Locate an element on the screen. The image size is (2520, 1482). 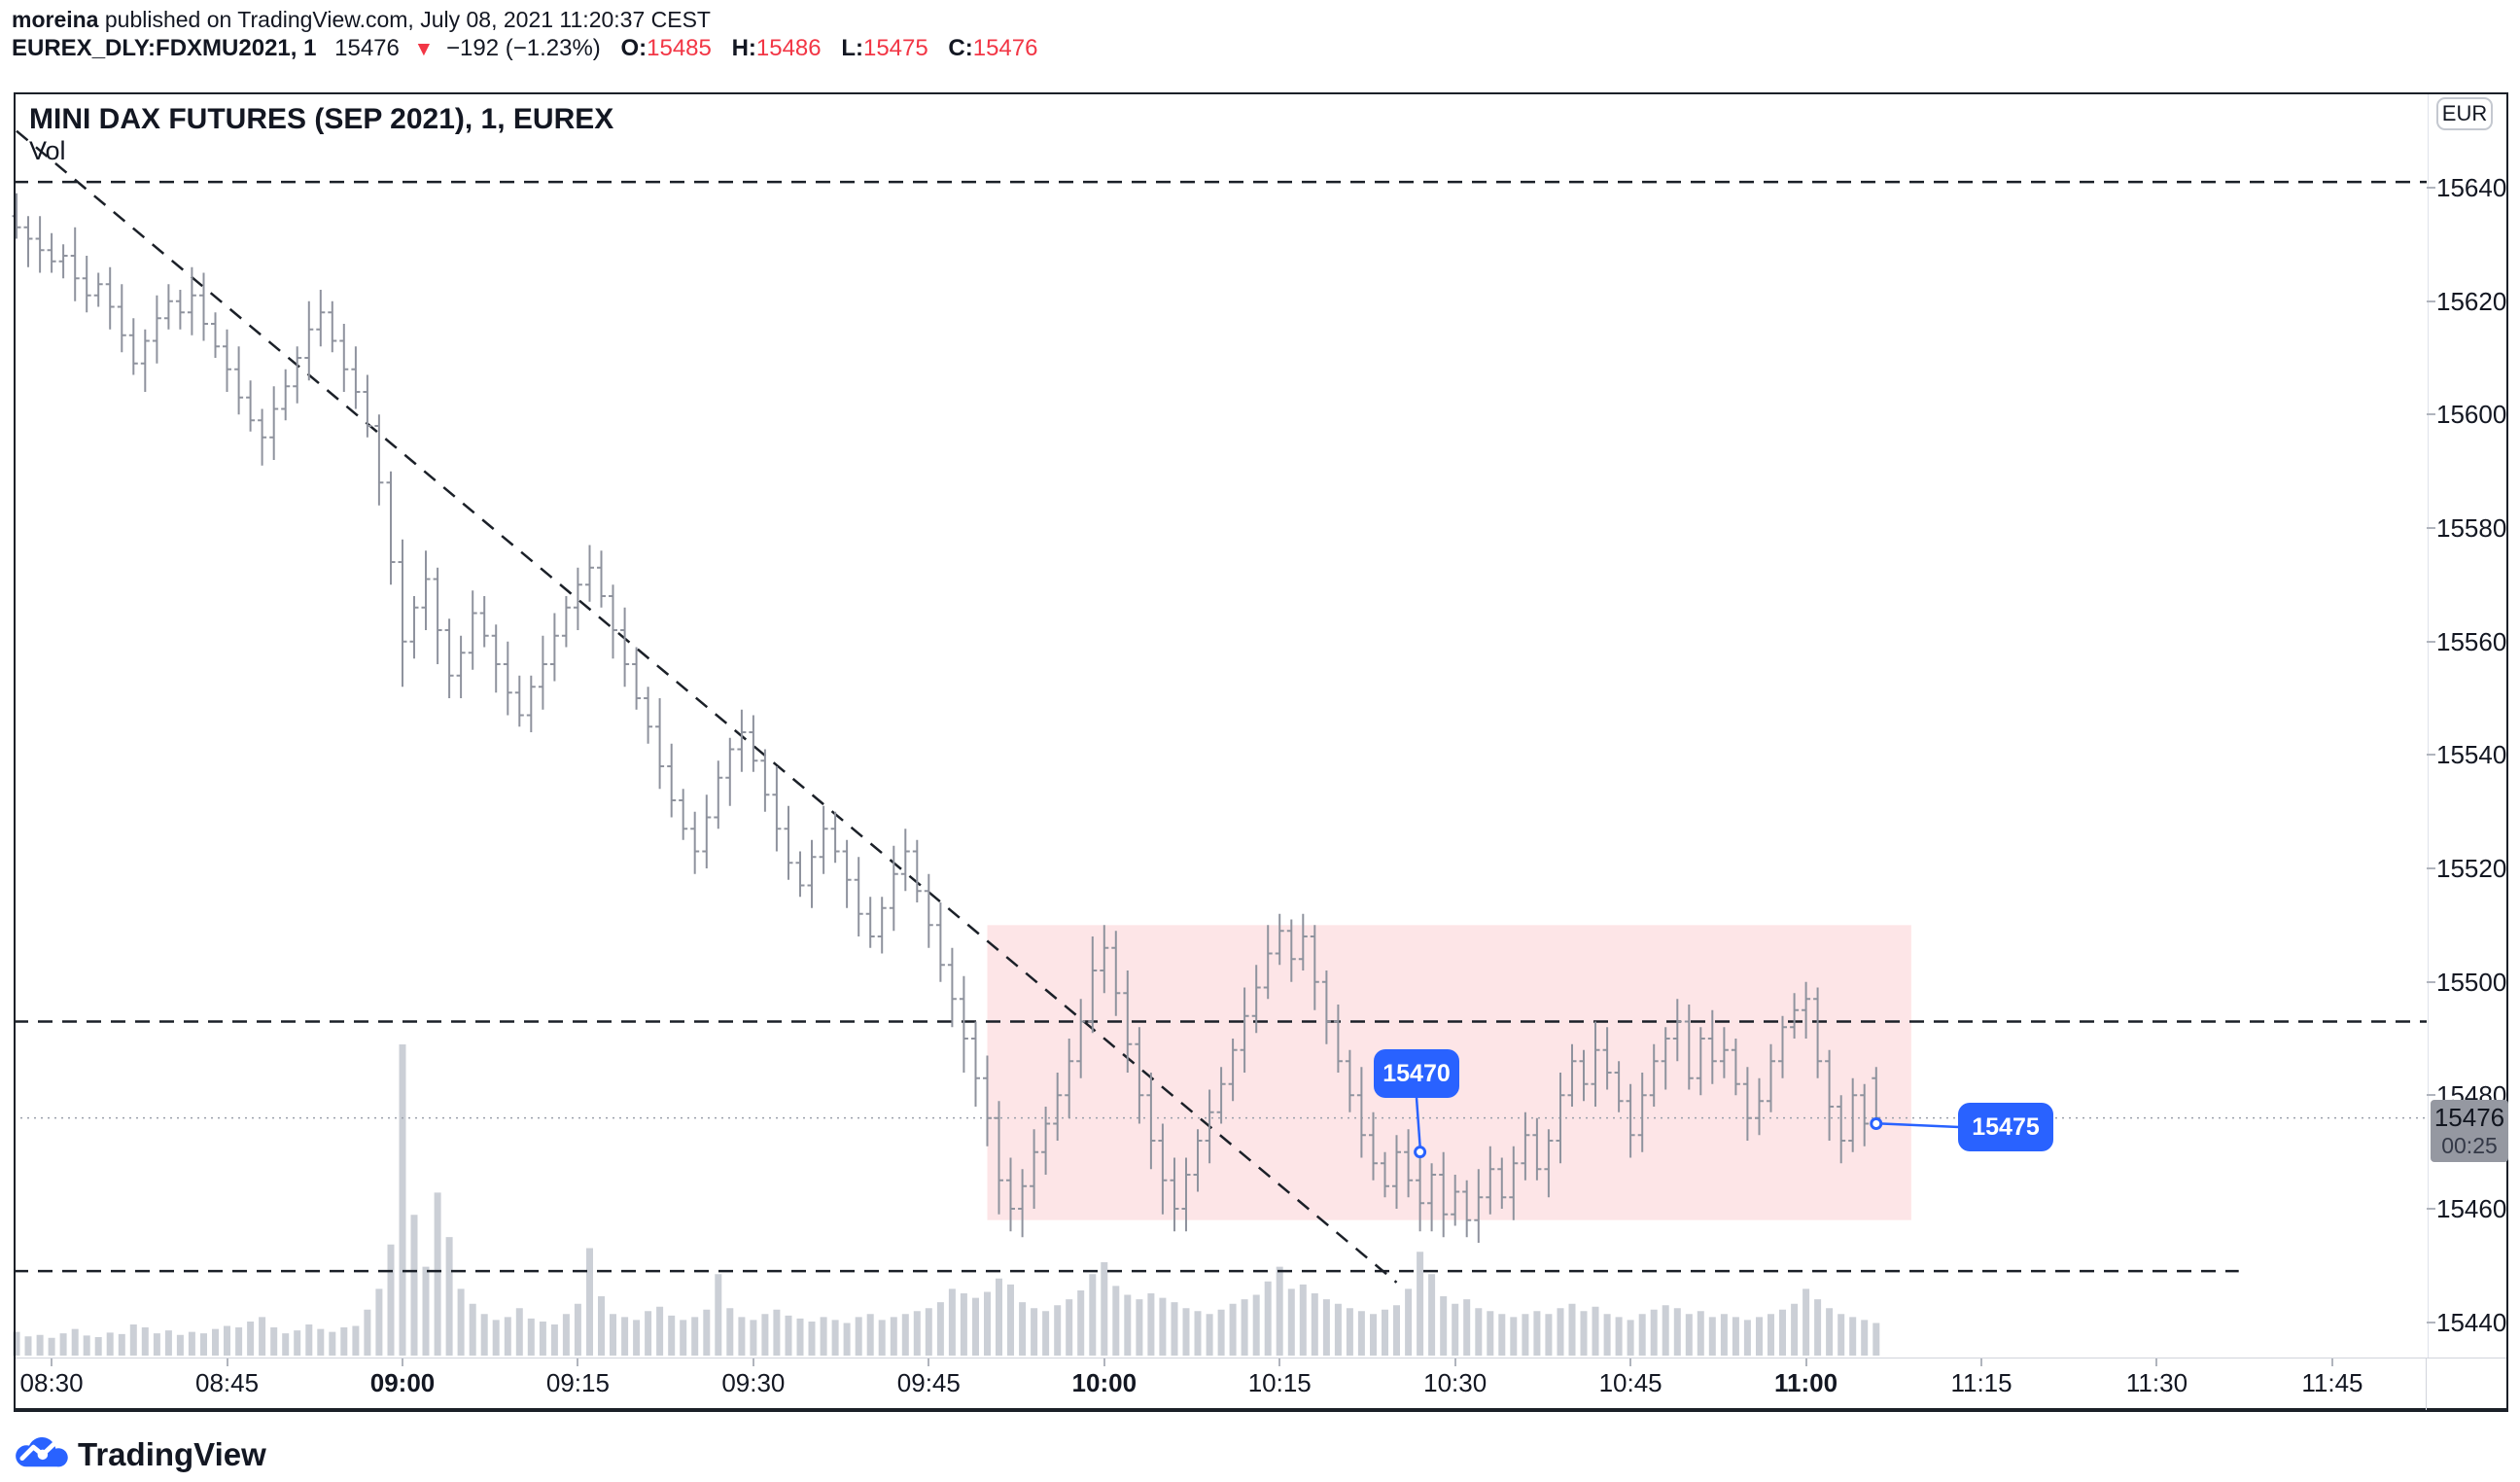
price-marker-badge: 15470 is located at coordinates (1416, 1073).